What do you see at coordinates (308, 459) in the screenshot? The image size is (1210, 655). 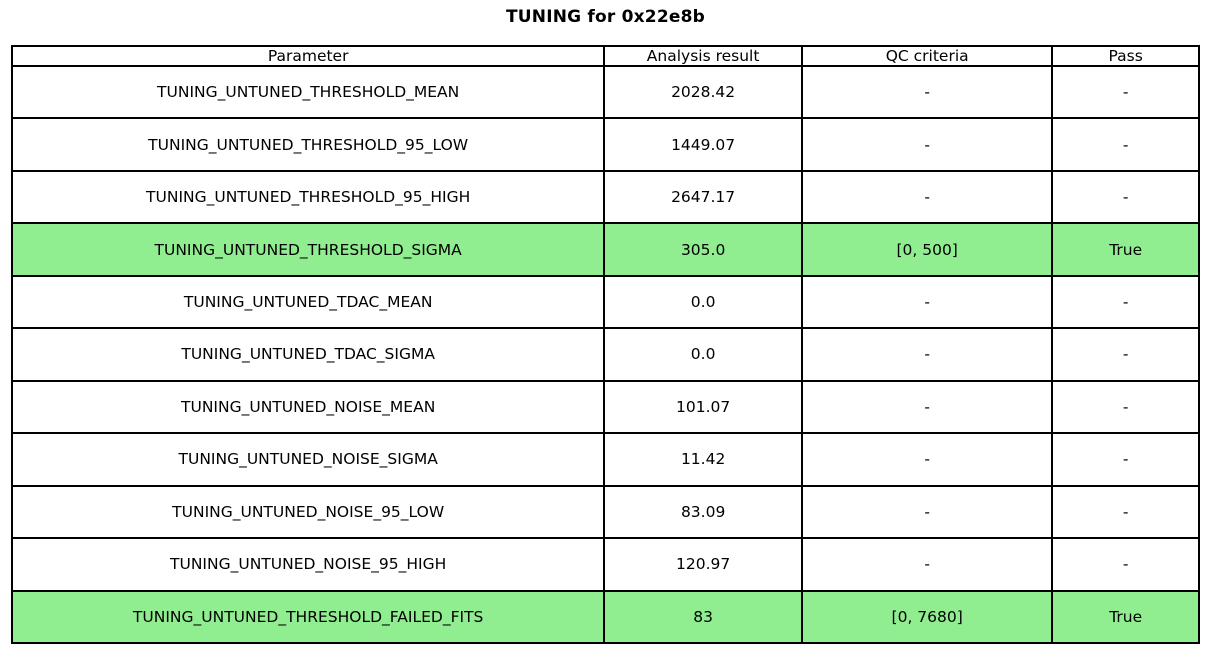 I see `parameter-cell: TUNING_UNTUNED_NOISE_SIGMA` at bounding box center [308, 459].